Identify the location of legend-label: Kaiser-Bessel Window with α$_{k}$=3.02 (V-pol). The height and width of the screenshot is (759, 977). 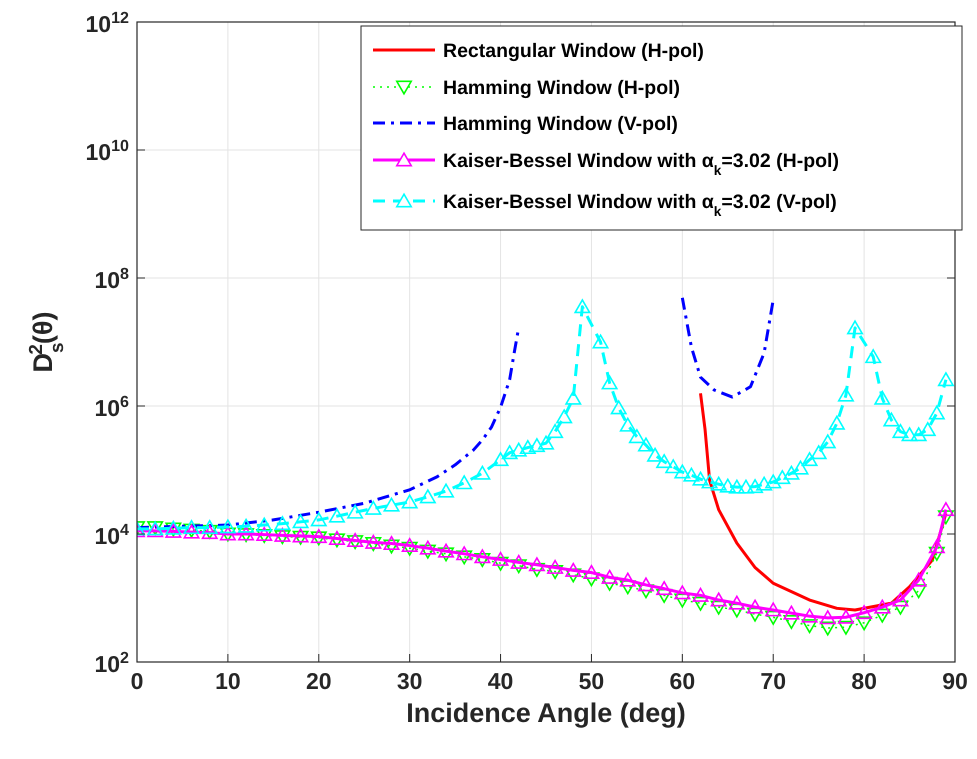
(640, 204).